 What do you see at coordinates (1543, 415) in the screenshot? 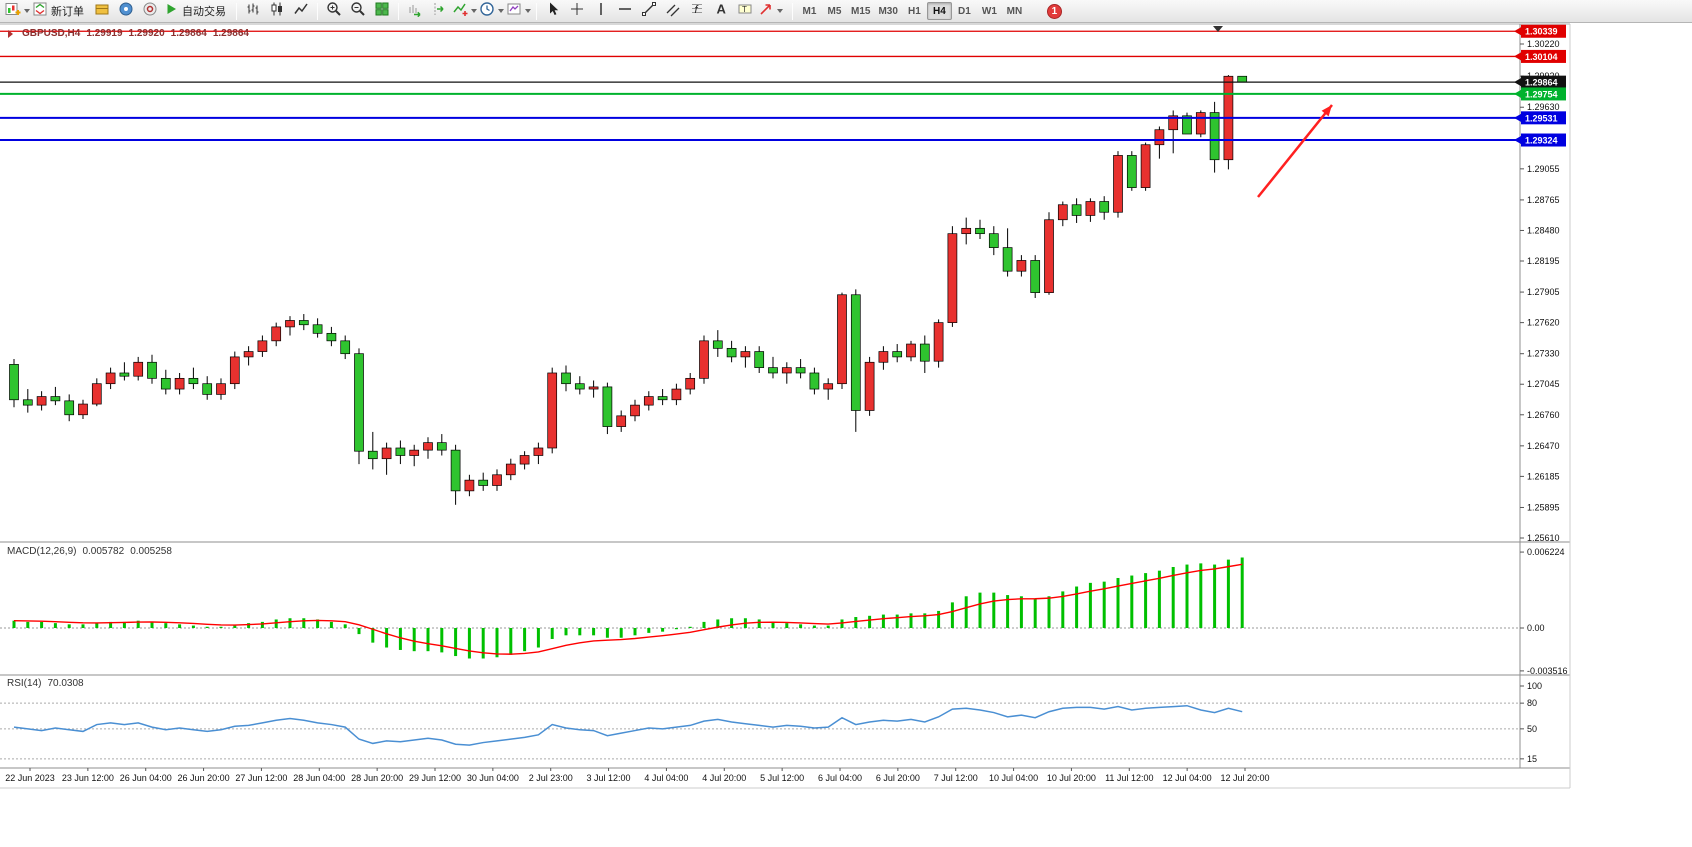
I see `price-tick-label: 1.26760` at bounding box center [1543, 415].